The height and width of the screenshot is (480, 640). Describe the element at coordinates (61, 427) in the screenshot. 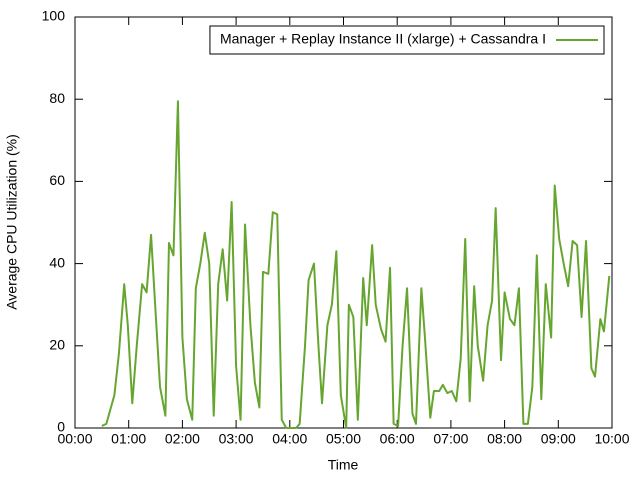

I see `y-tick-label: 0` at that location.